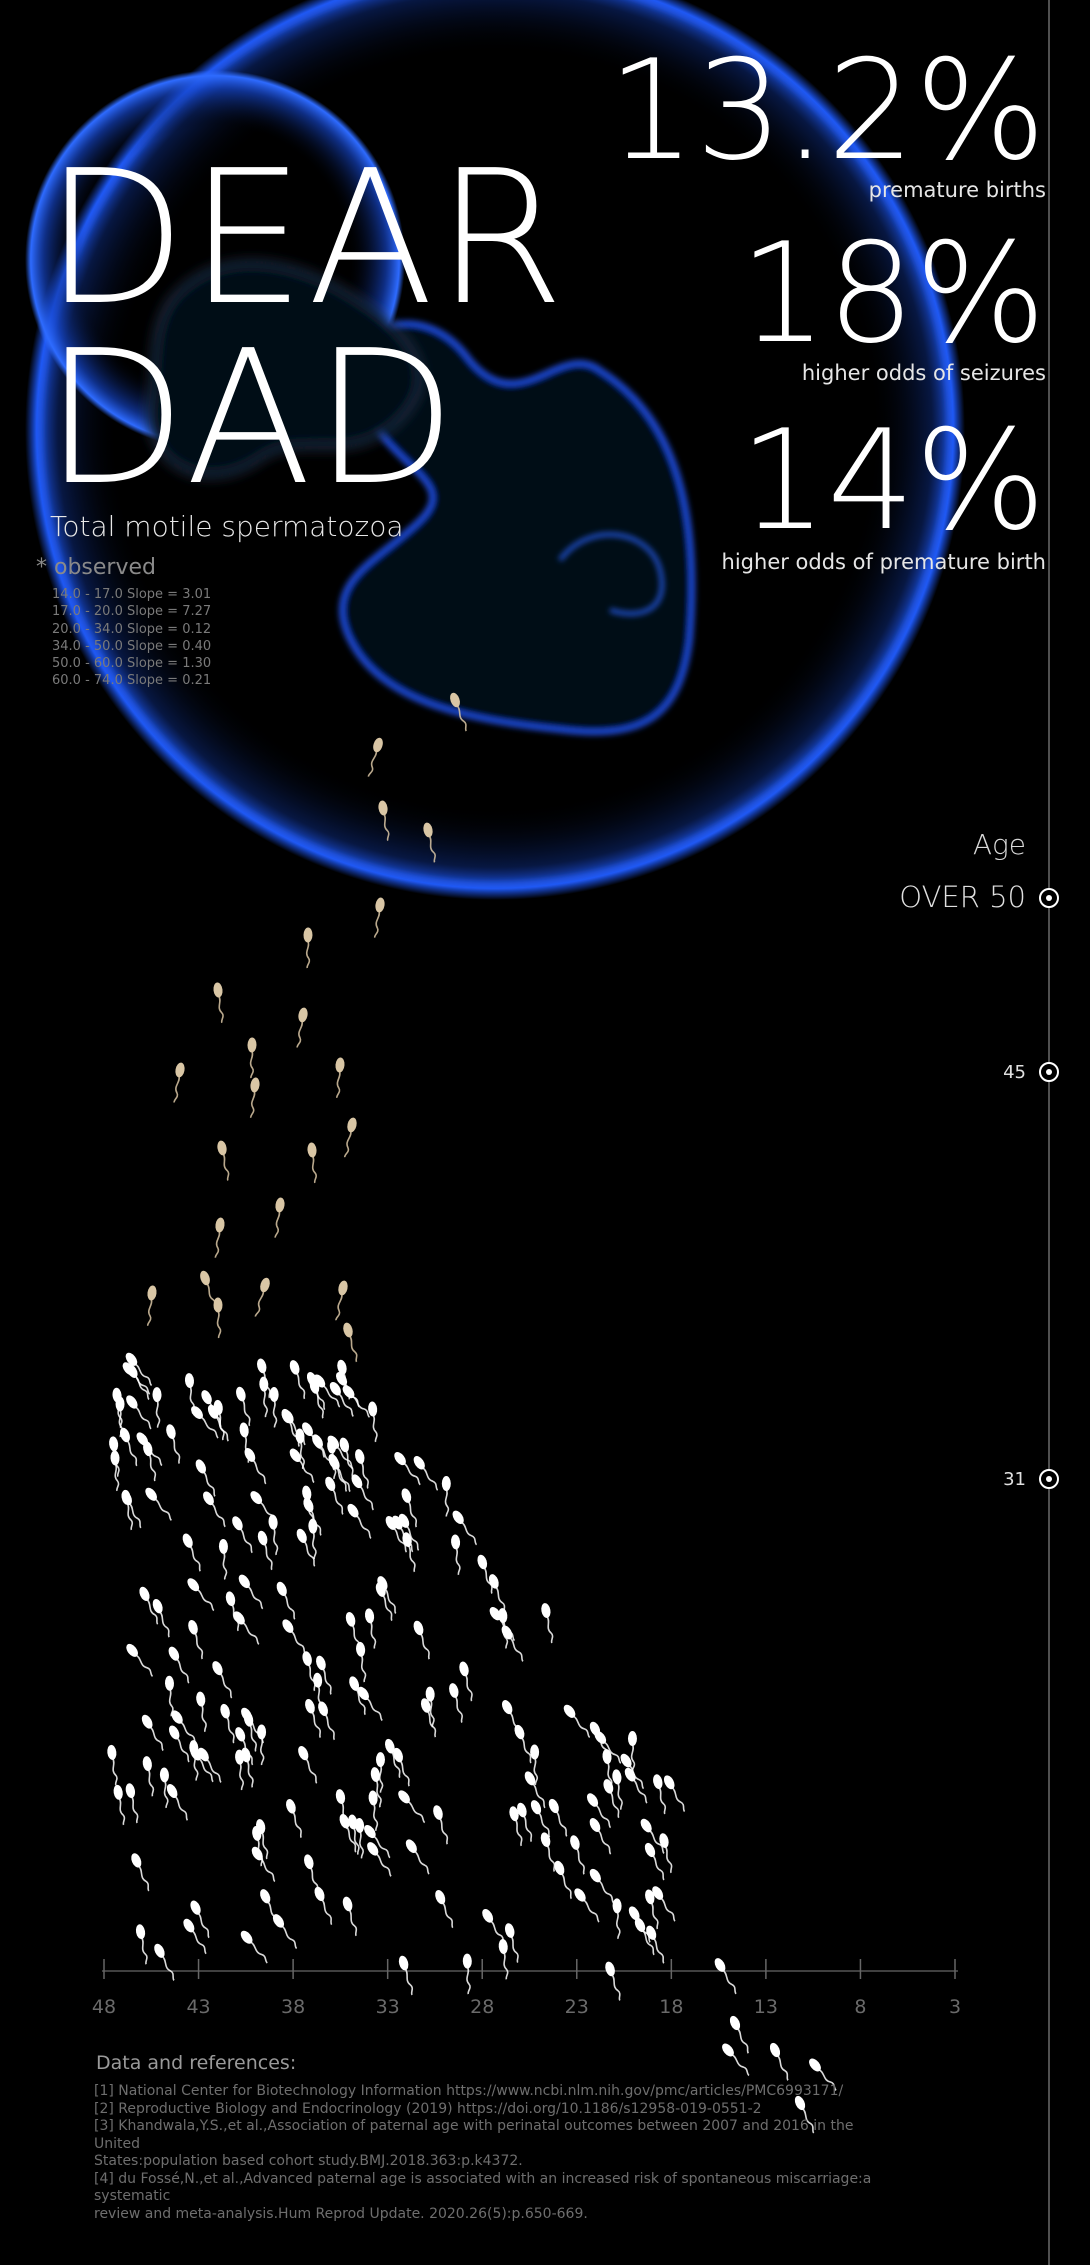 This screenshot has width=1090, height=2265. What do you see at coordinates (1014, 1479) in the screenshot?
I see `age-marker-31: 31` at bounding box center [1014, 1479].